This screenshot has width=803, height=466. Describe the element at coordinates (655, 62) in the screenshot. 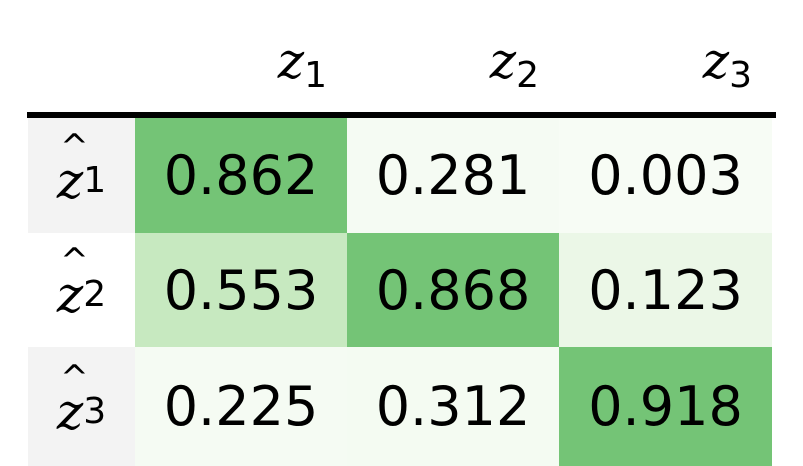

I see `column-header-3: z3` at that location.